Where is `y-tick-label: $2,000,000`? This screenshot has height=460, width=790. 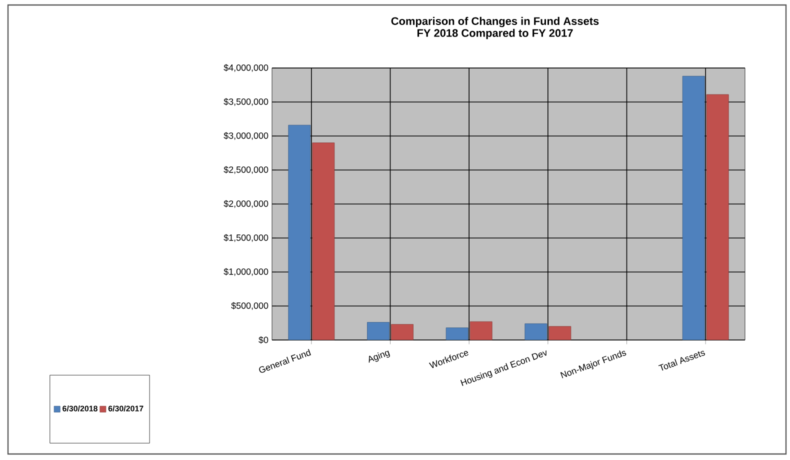
y-tick-label: $2,000,000 is located at coordinates (246, 204).